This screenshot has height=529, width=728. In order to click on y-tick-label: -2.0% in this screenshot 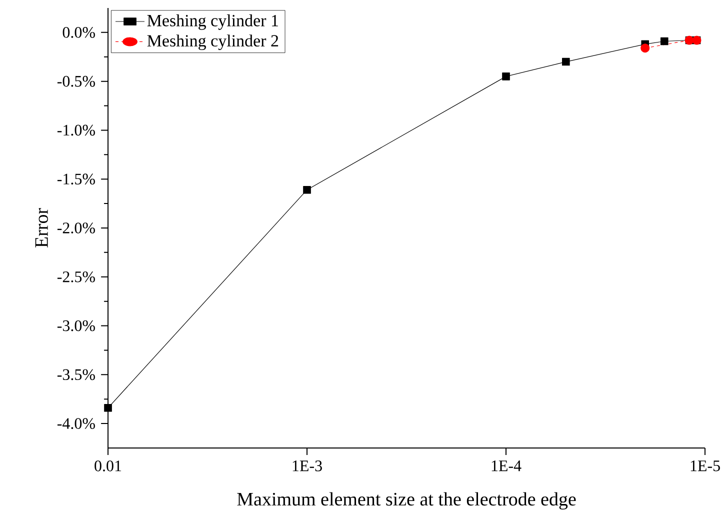, I will do `click(76, 228)`.